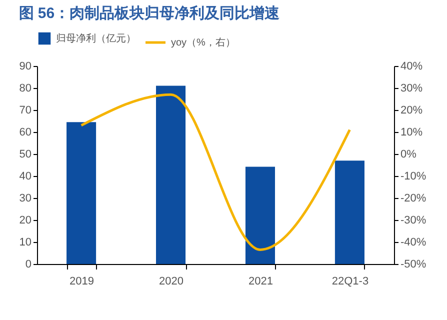 This screenshot has height=320, width=447. I want to click on y-tick-label: 40, so click(25, 176).